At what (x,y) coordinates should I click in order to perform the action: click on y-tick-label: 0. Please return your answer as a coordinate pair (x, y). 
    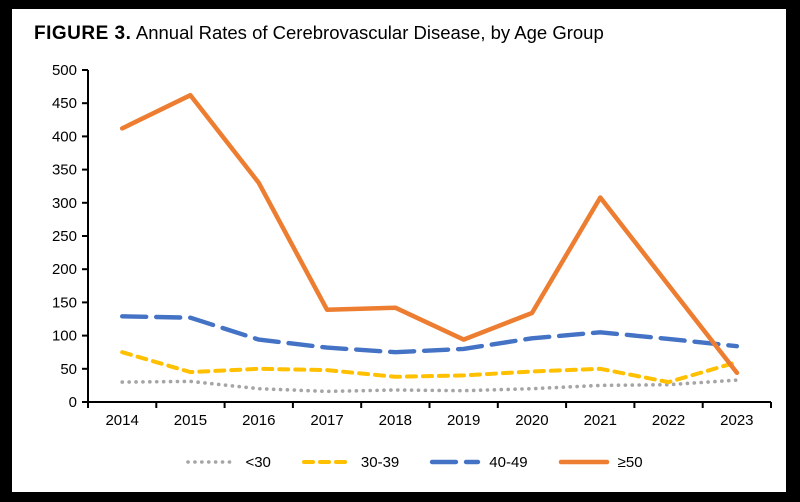
    Looking at the image, I should click on (73, 402).